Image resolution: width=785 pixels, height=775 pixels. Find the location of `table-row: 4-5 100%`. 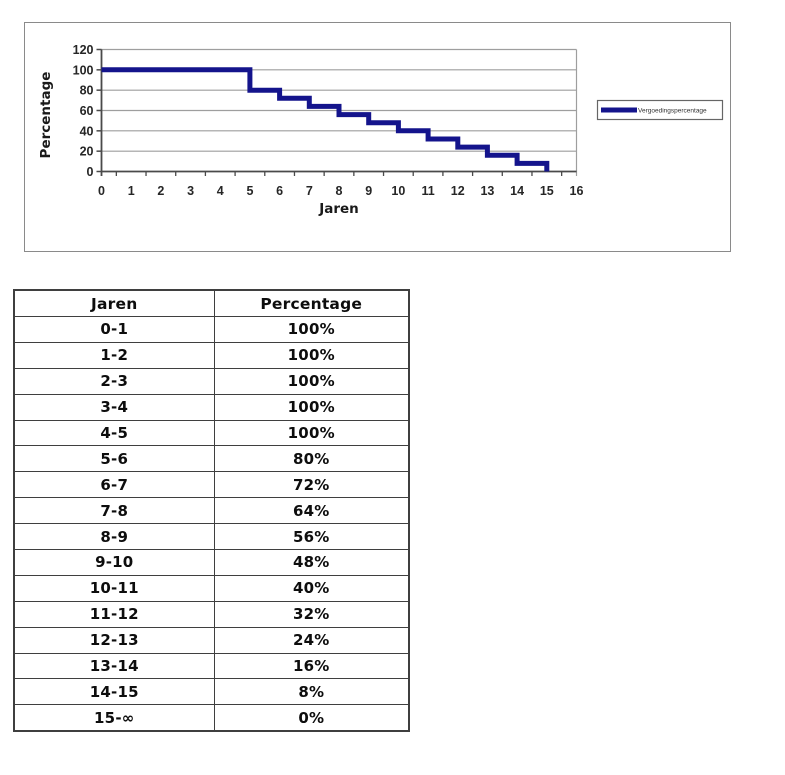

table-row: 4-5 100% is located at coordinates (211, 433).